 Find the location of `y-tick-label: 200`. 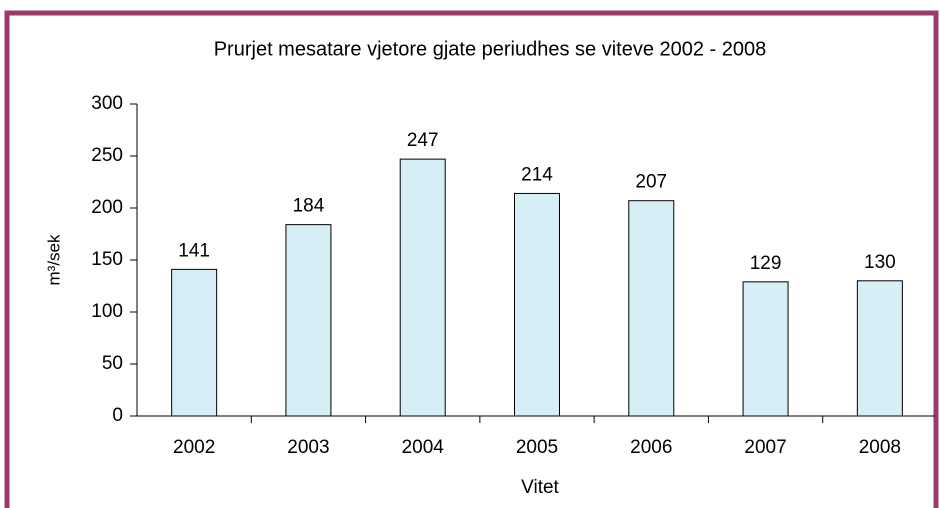

y-tick-label: 200 is located at coordinates (107, 207).